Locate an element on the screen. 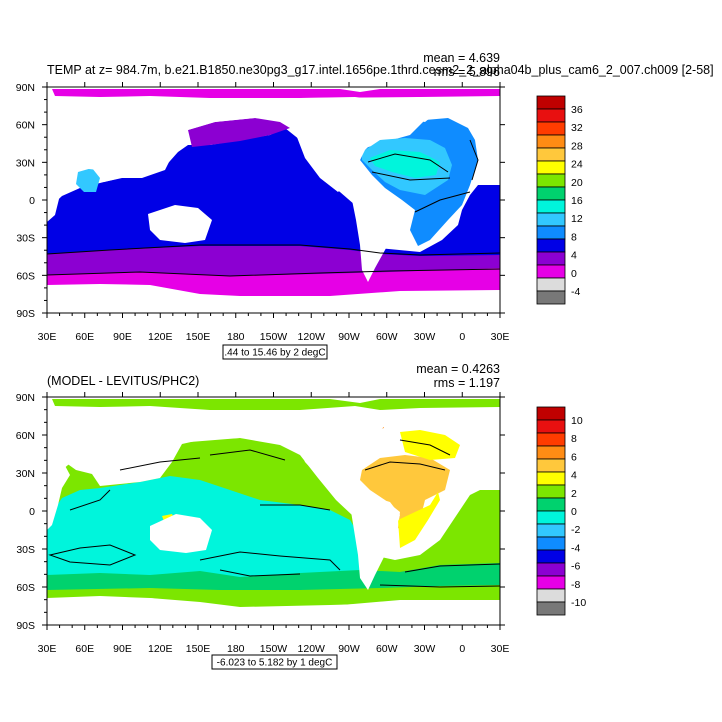  colorbar-label: 28 is located at coordinates (577, 146).